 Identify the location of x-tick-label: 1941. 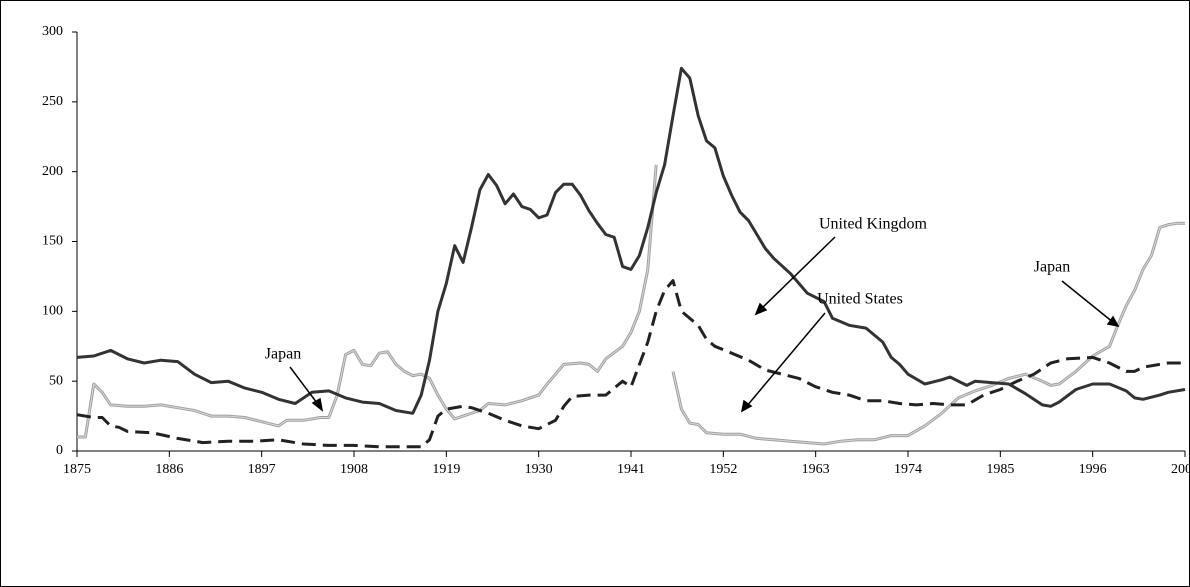
(631, 469).